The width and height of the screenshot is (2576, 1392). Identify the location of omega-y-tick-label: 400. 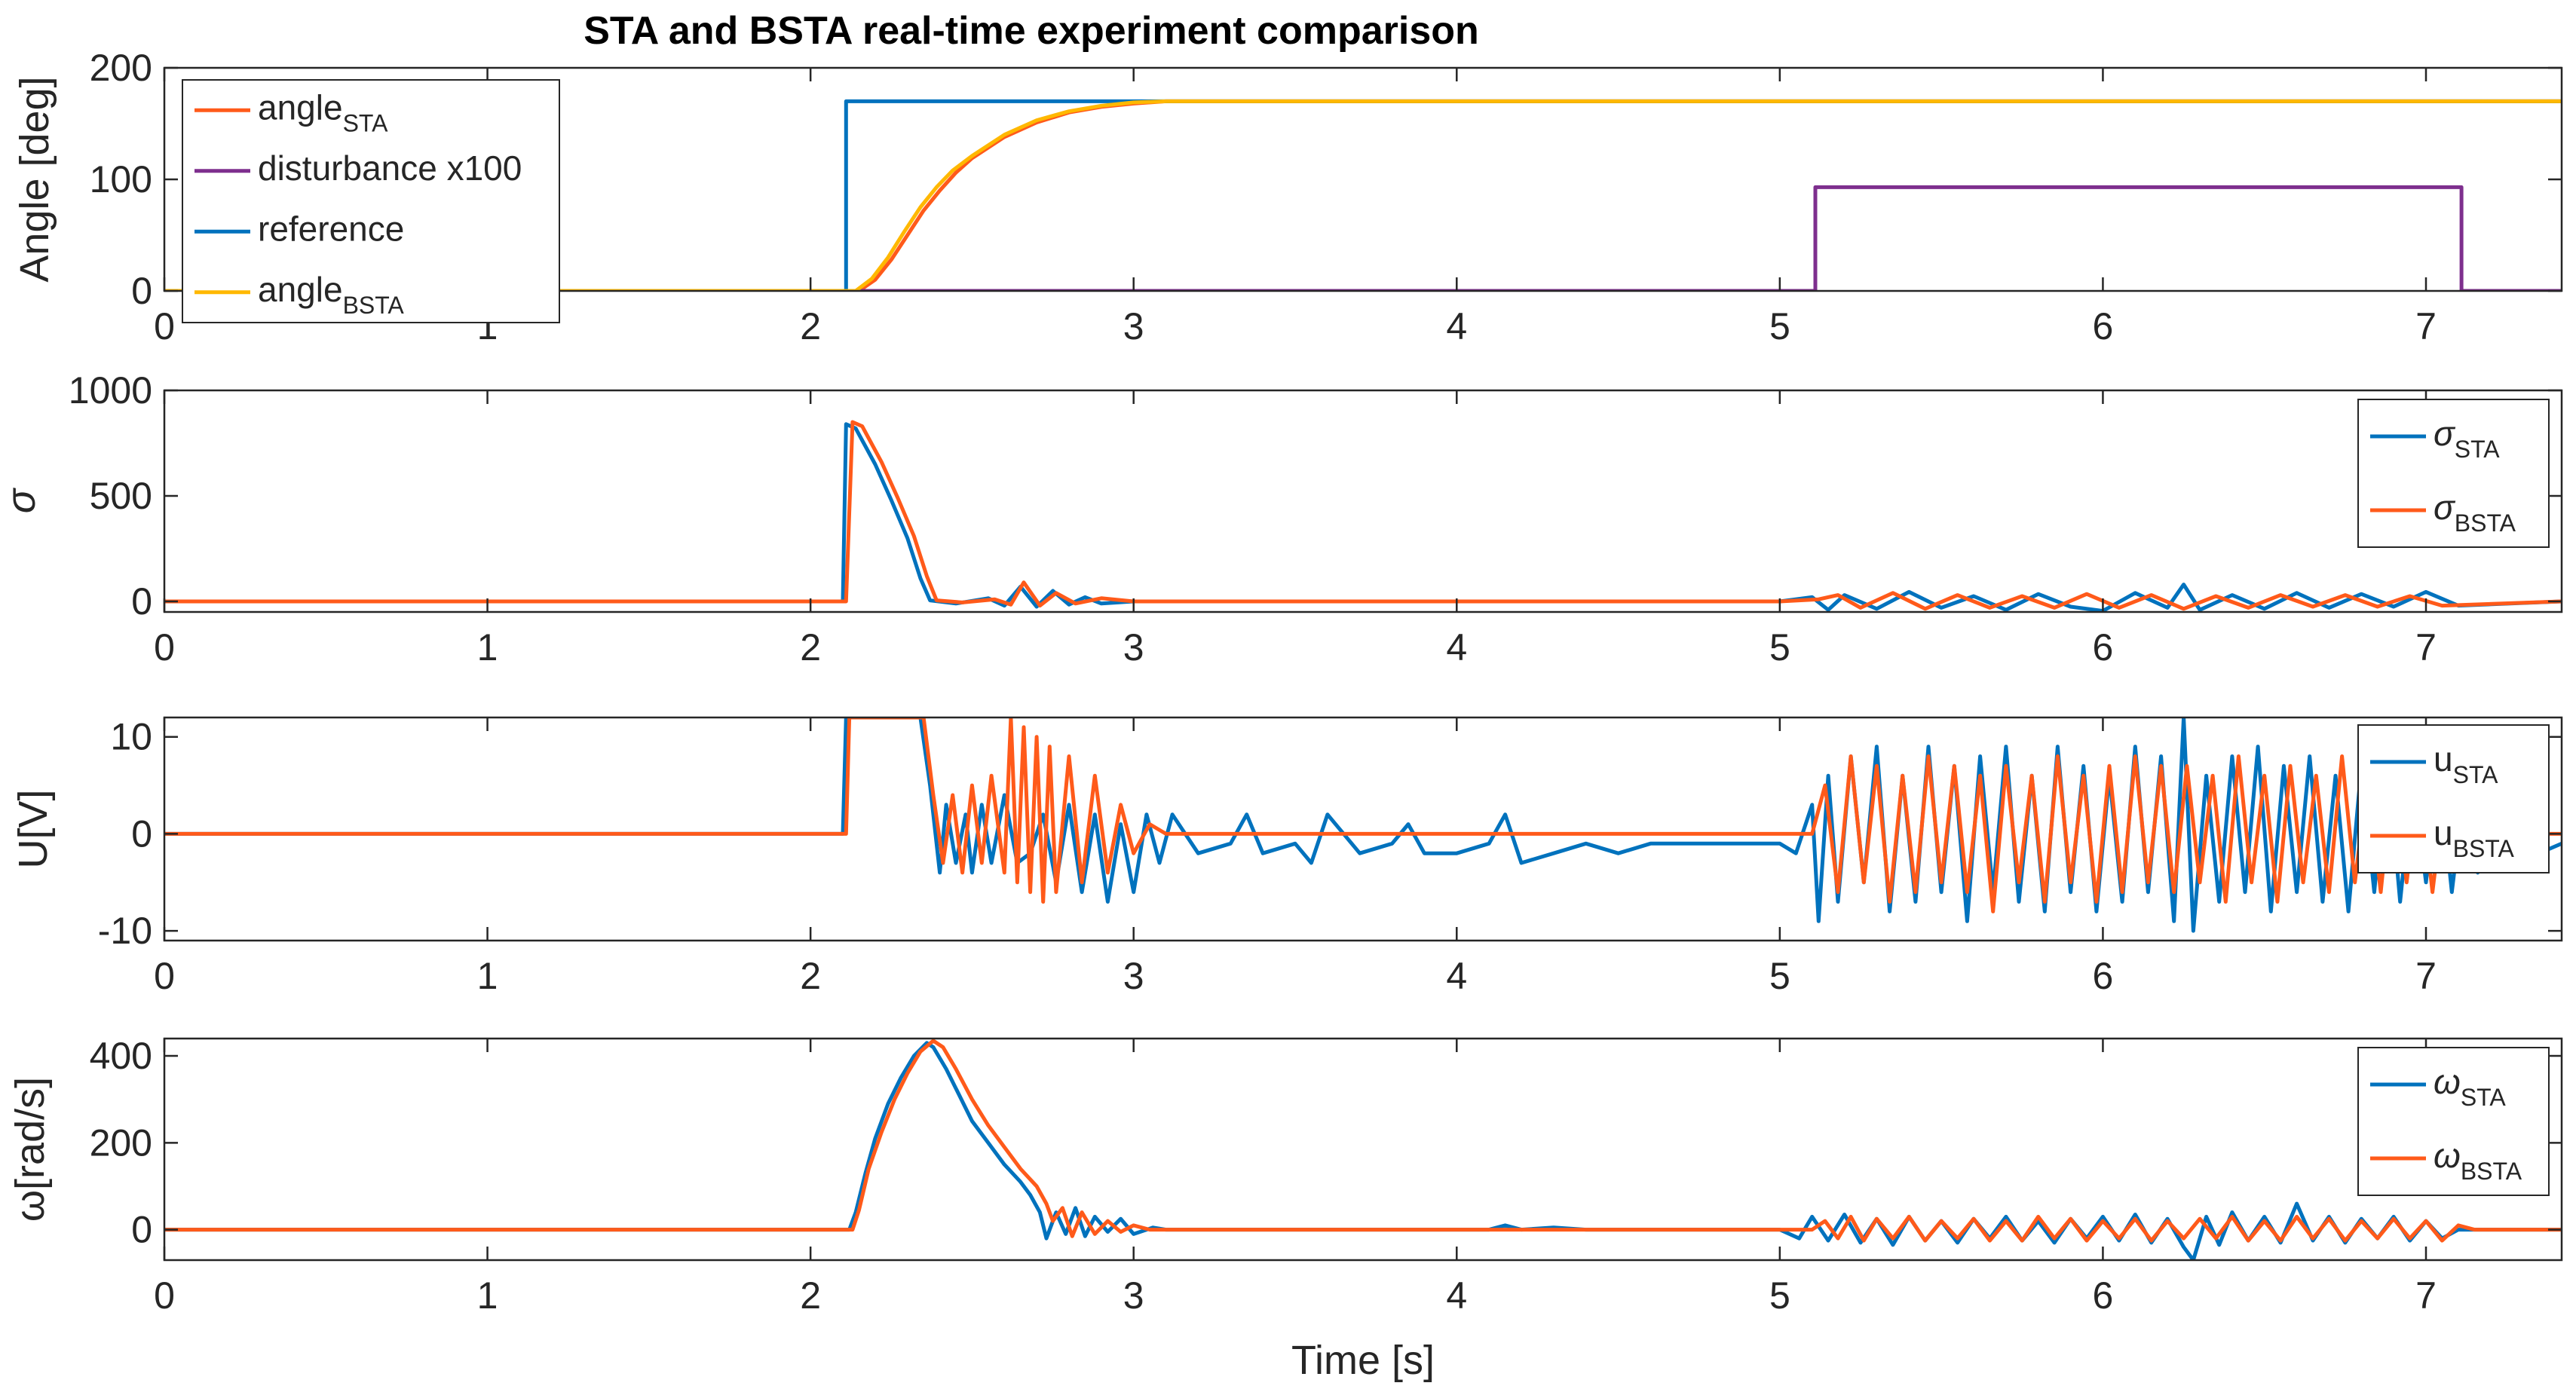
(121, 1056).